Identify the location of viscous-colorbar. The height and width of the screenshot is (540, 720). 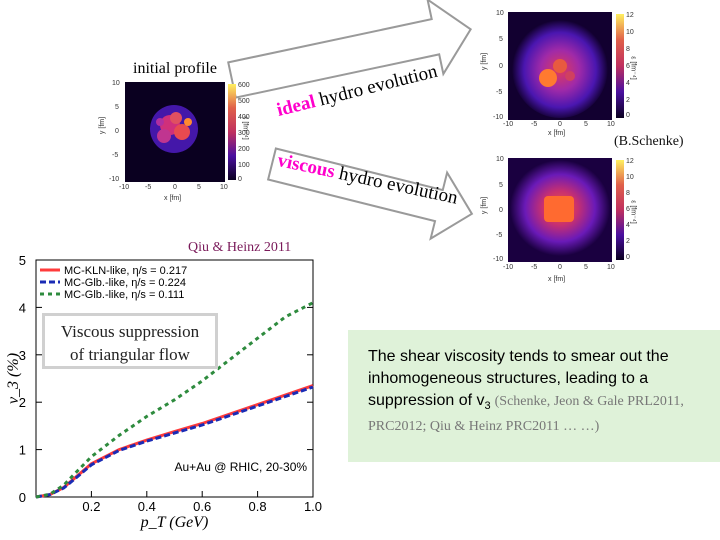
(620, 210).